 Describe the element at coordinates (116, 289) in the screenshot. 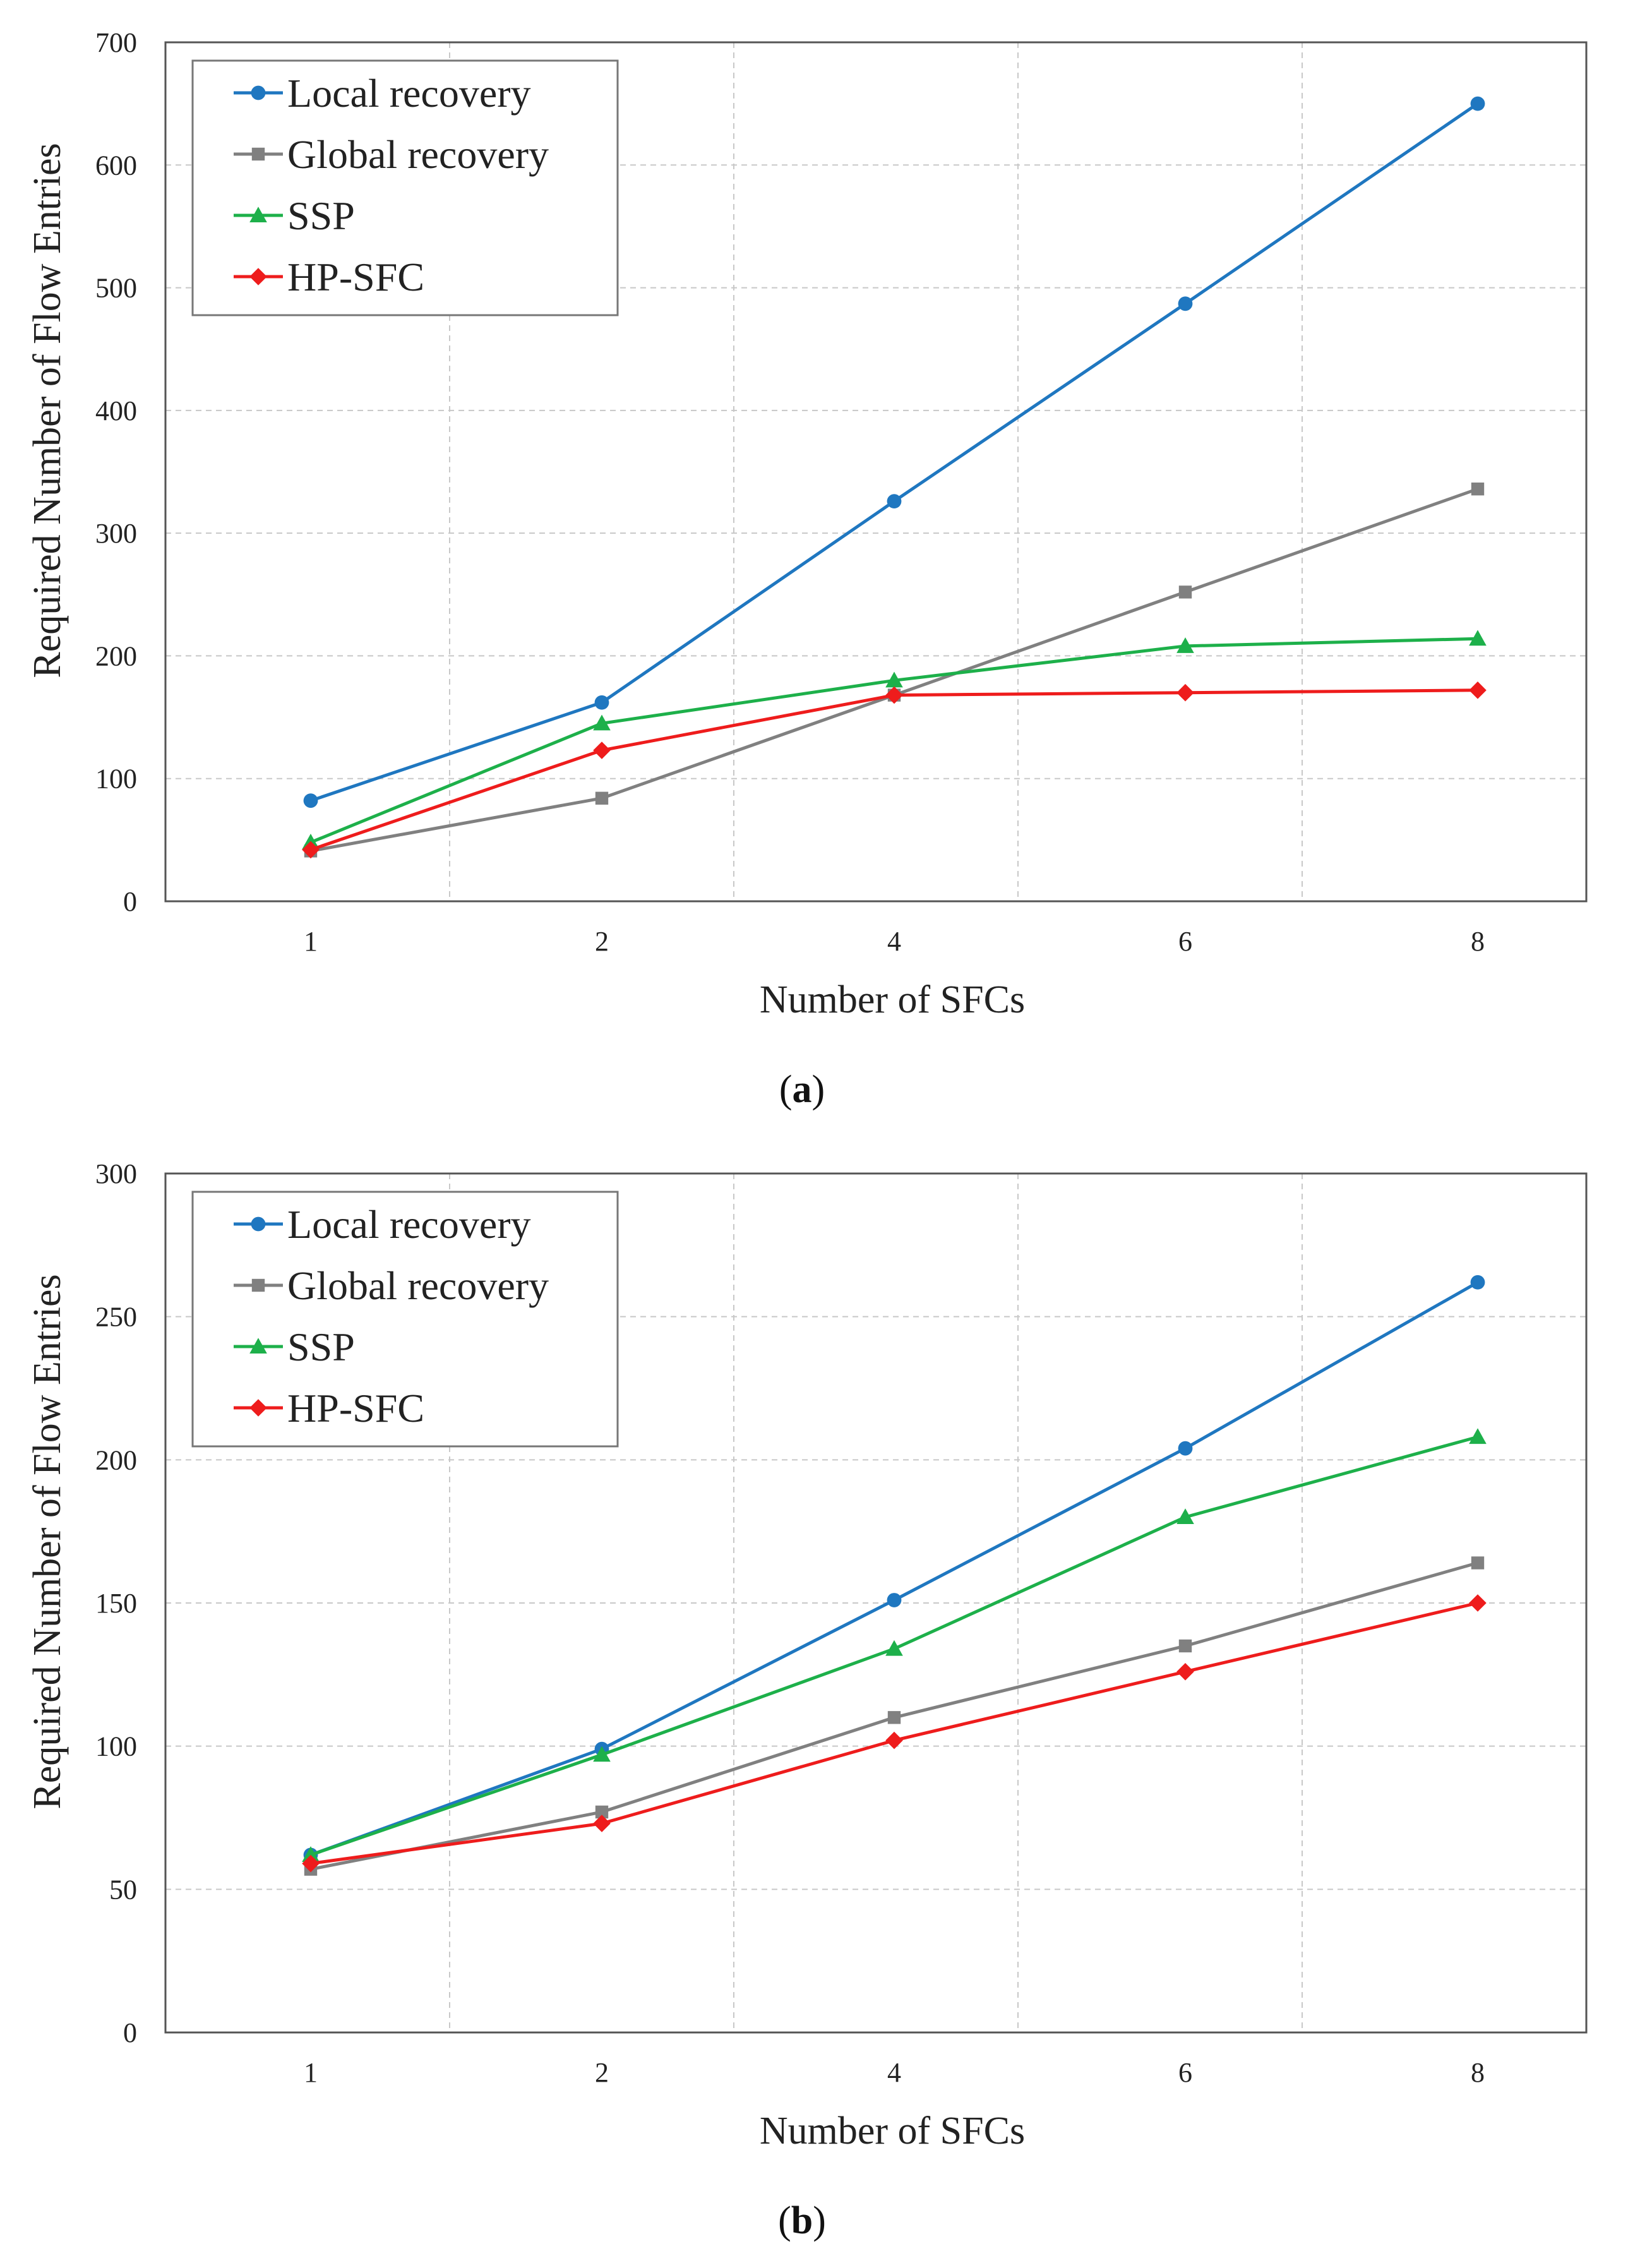

I see `y-tick-label: 500` at that location.